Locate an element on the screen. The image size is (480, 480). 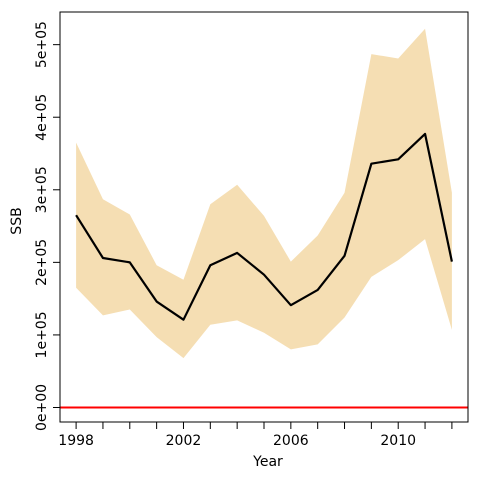
y-tick-label: 2e+05 is located at coordinates (42, 262).